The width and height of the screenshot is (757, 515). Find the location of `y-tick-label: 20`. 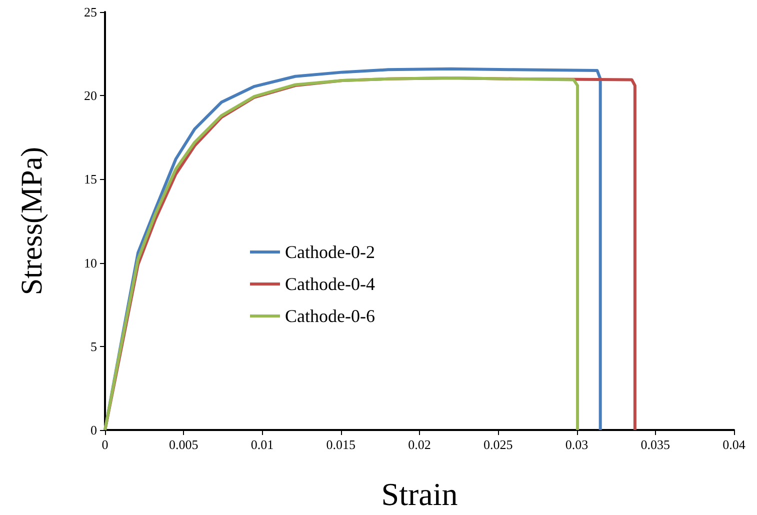

y-tick-label: 20 is located at coordinates (90, 96).